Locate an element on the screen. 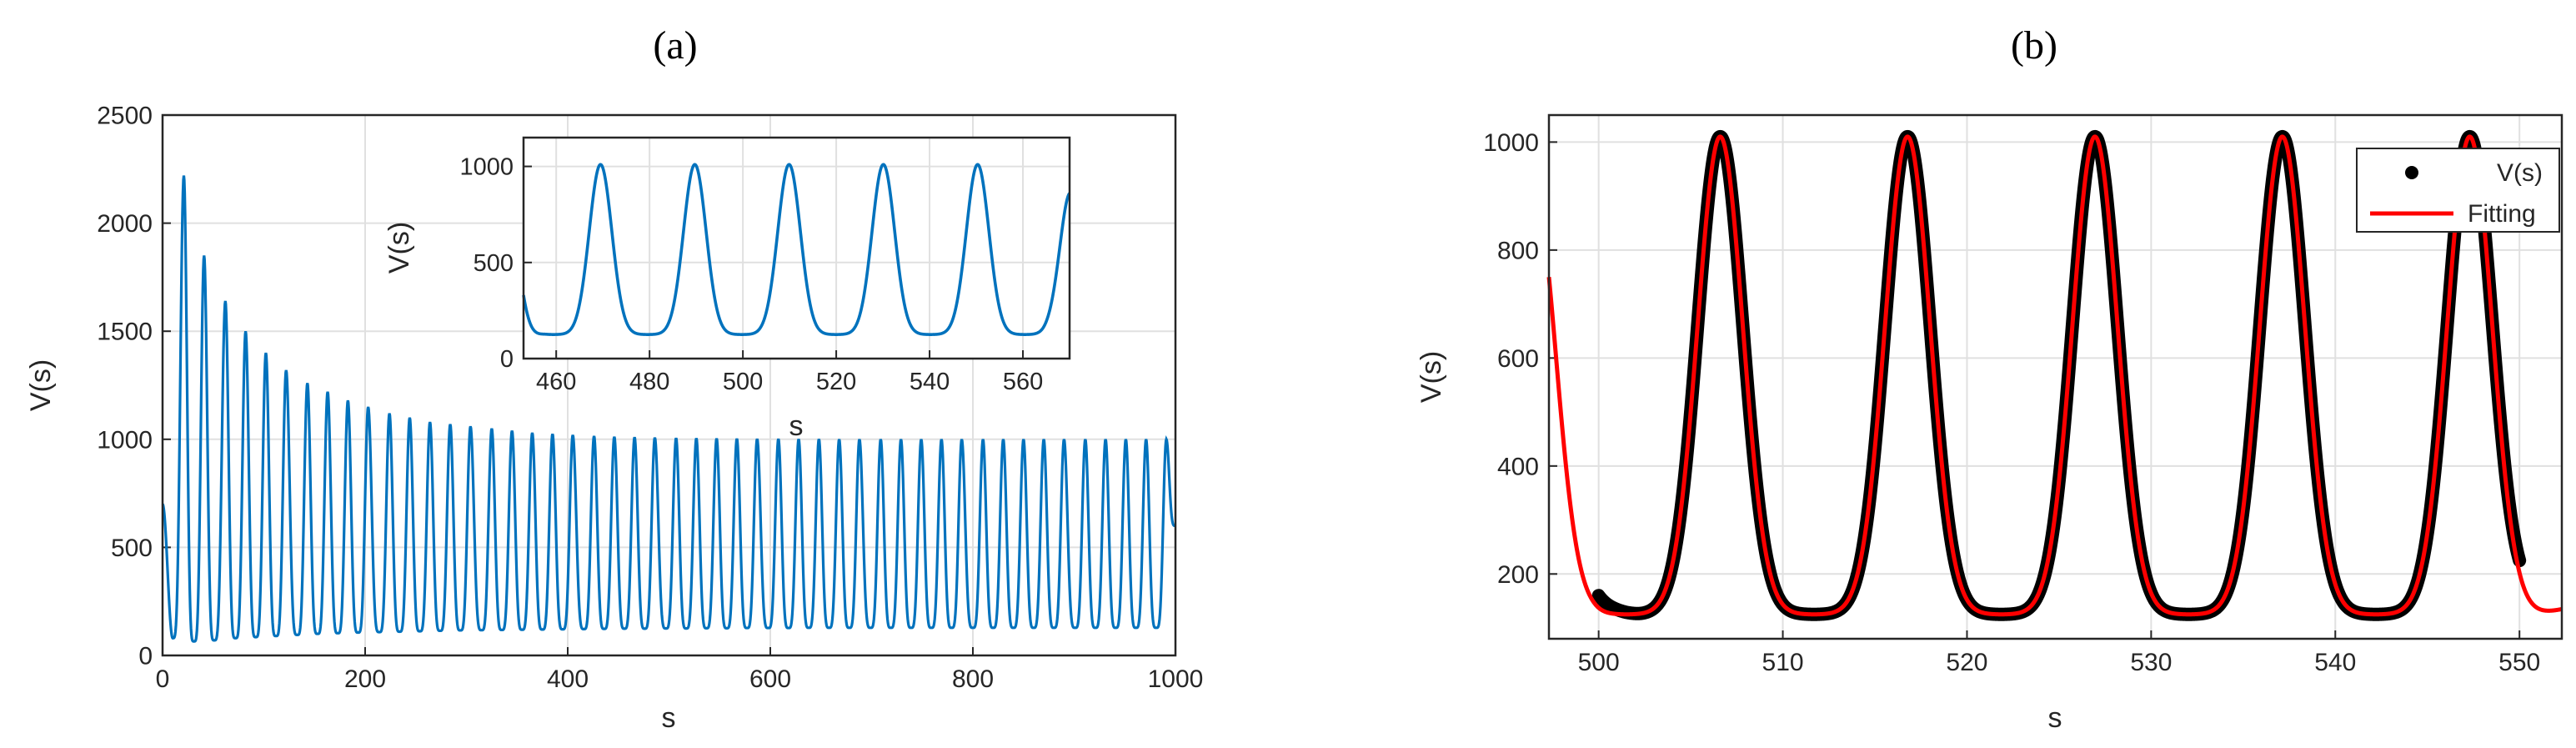  inset-y-tick-label: 1000 is located at coordinates (486, 167).